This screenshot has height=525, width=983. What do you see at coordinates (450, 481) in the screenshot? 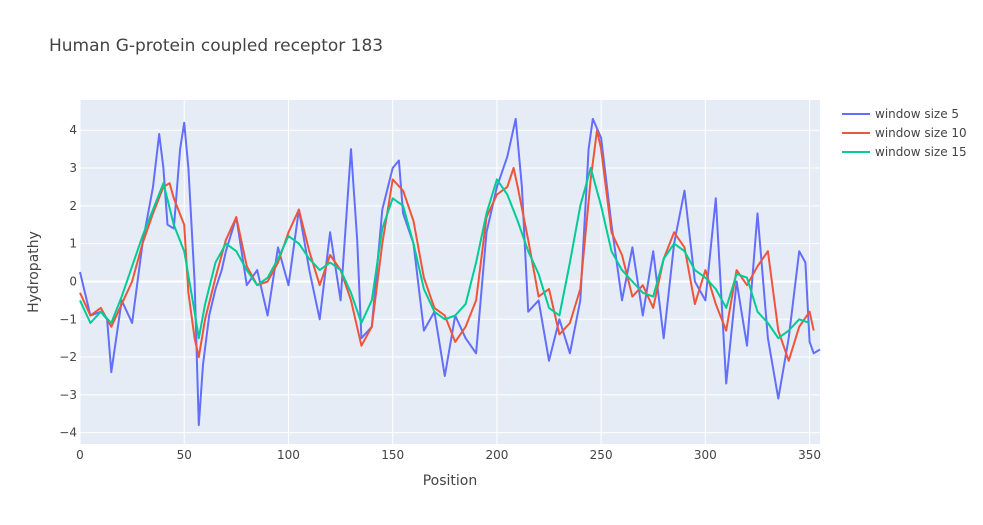
I see `x-axis-title: Position` at bounding box center [450, 481].